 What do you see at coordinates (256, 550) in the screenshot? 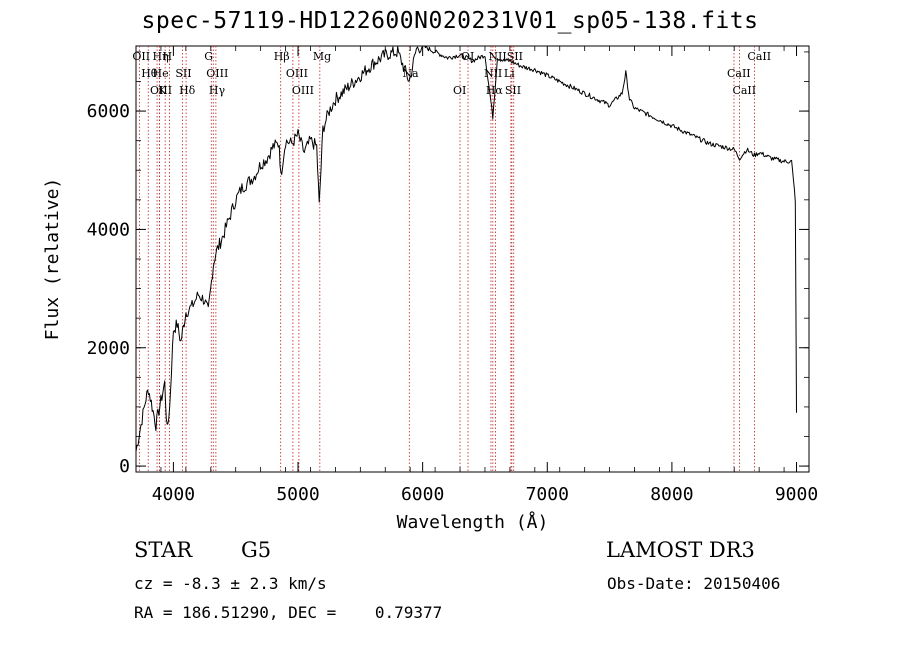
I see `object-subclass: G5` at bounding box center [256, 550].